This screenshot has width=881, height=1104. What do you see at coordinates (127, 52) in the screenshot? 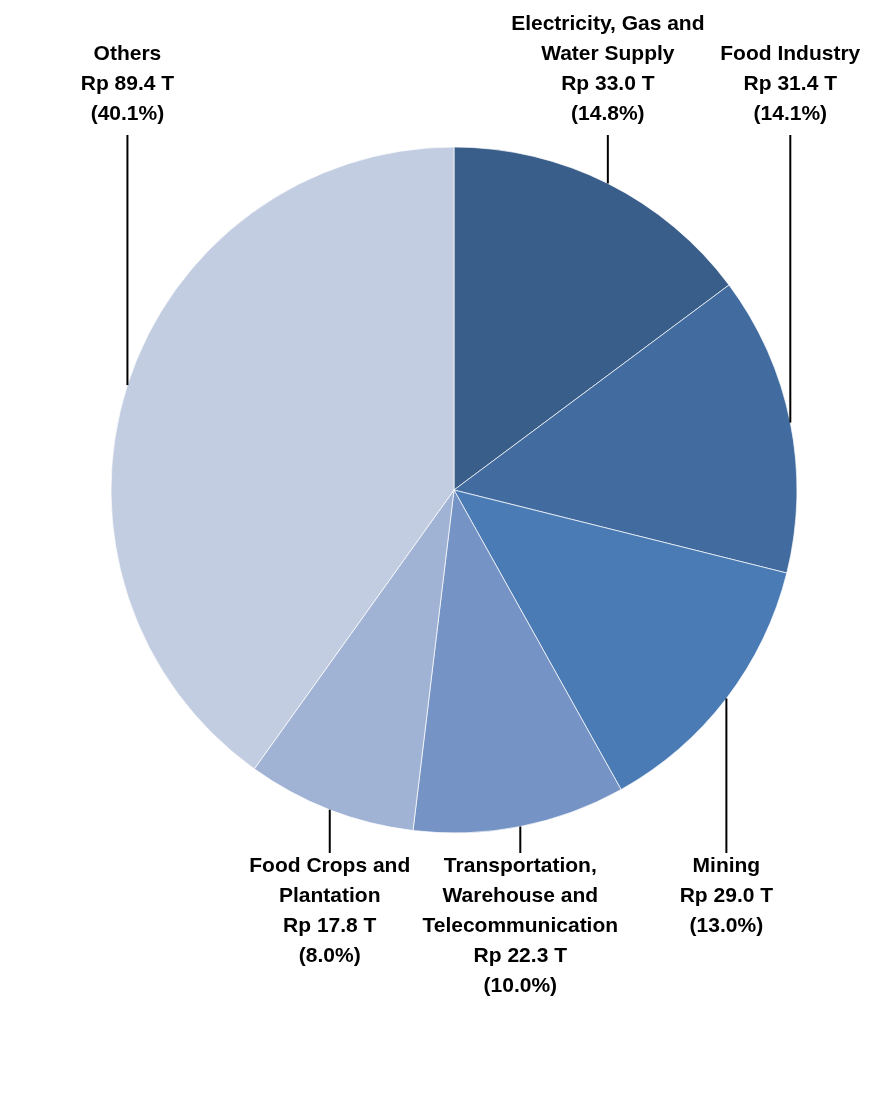
I see `slice-label: Others` at bounding box center [127, 52].